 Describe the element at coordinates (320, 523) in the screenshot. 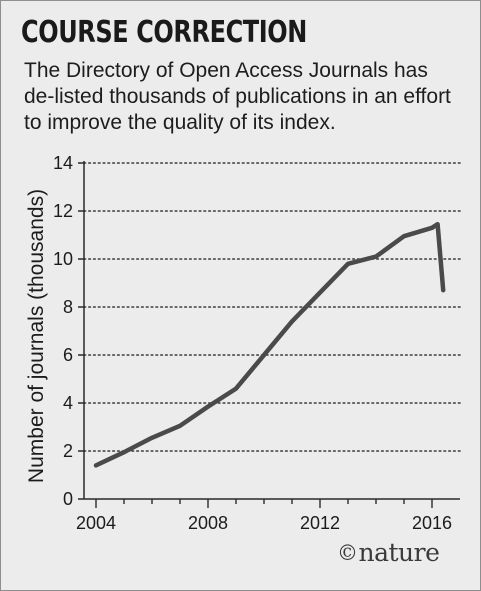

I see `x-tick-label: 2012` at that location.